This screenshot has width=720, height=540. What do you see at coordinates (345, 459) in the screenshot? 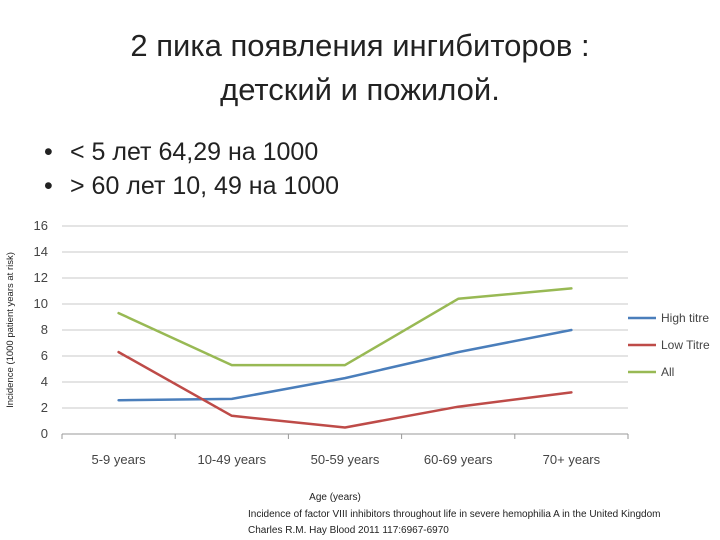
I see `x-tick-label: 50-59 years` at bounding box center [345, 459].